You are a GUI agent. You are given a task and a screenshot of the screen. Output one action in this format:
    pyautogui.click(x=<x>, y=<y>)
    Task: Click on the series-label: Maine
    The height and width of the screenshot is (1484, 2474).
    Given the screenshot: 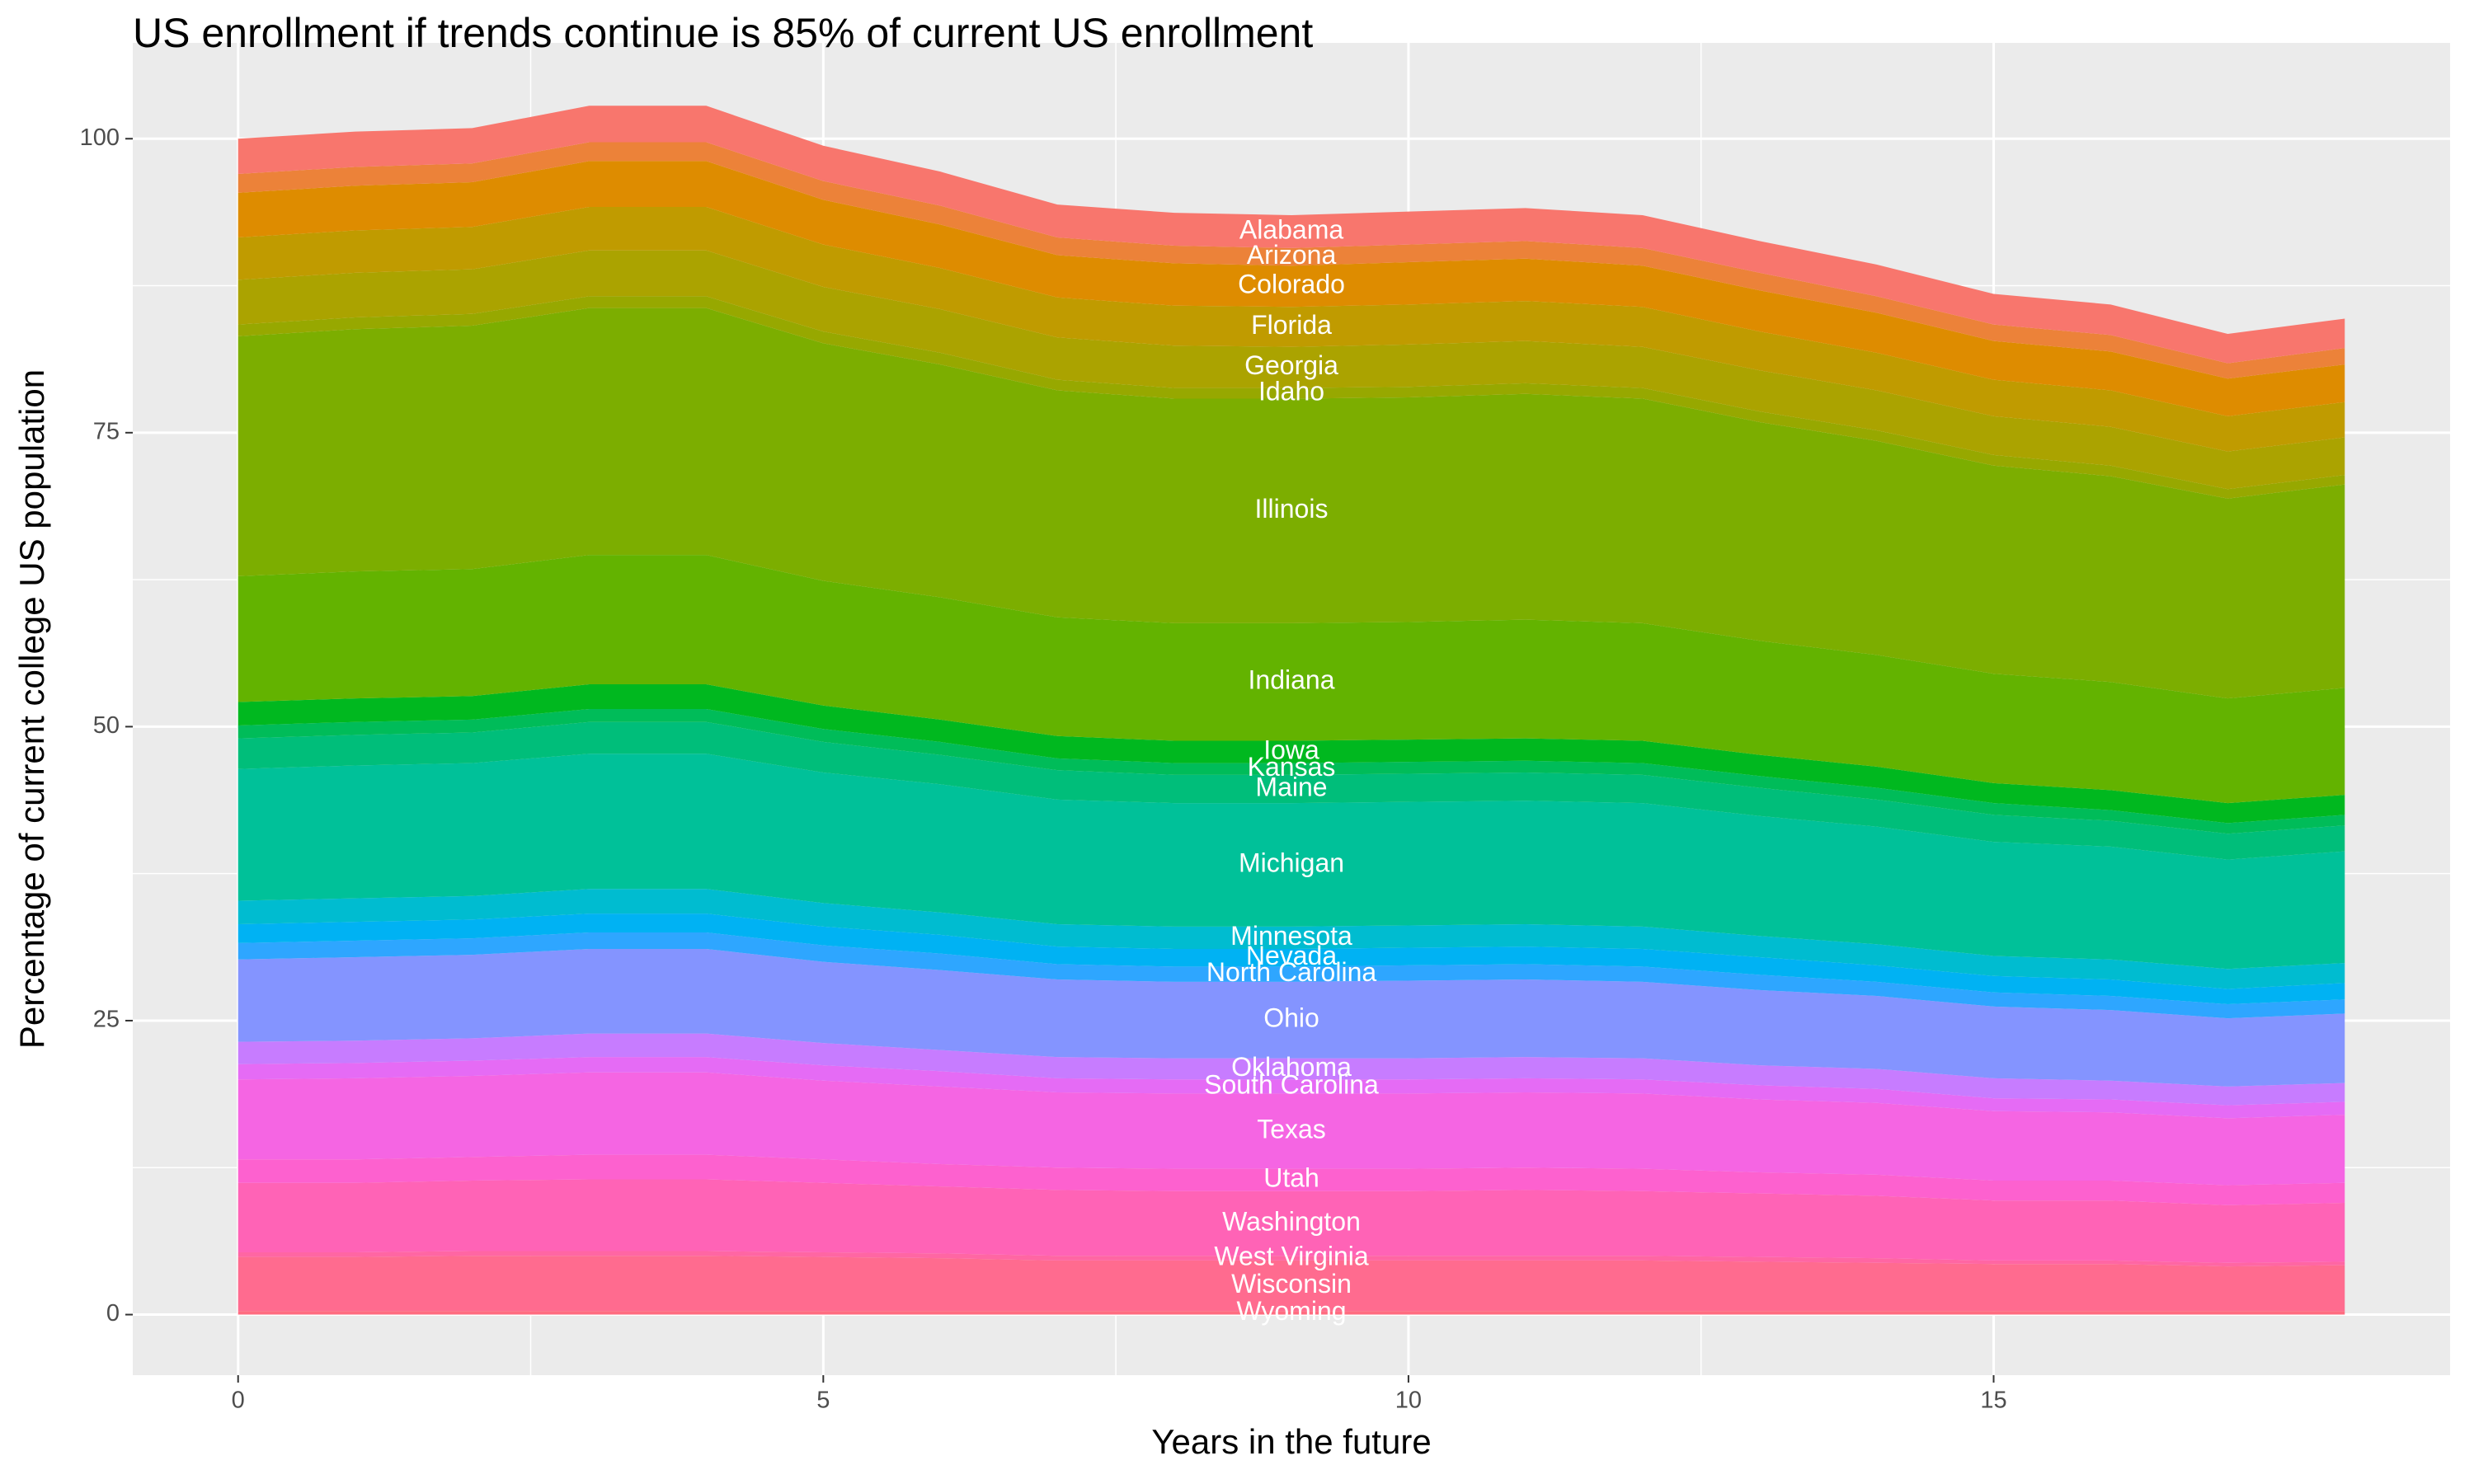 What is the action you would take?
    pyautogui.click(x=1291, y=786)
    